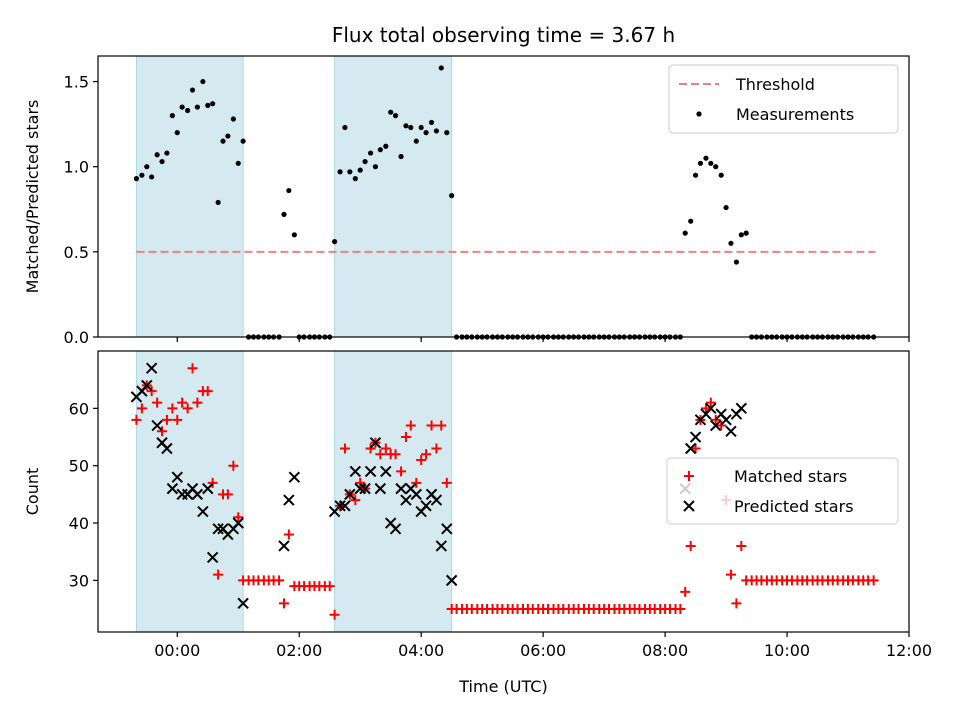 This screenshot has height=720, width=960. What do you see at coordinates (32, 492) in the screenshot?
I see `y-axis-label: Count` at bounding box center [32, 492].